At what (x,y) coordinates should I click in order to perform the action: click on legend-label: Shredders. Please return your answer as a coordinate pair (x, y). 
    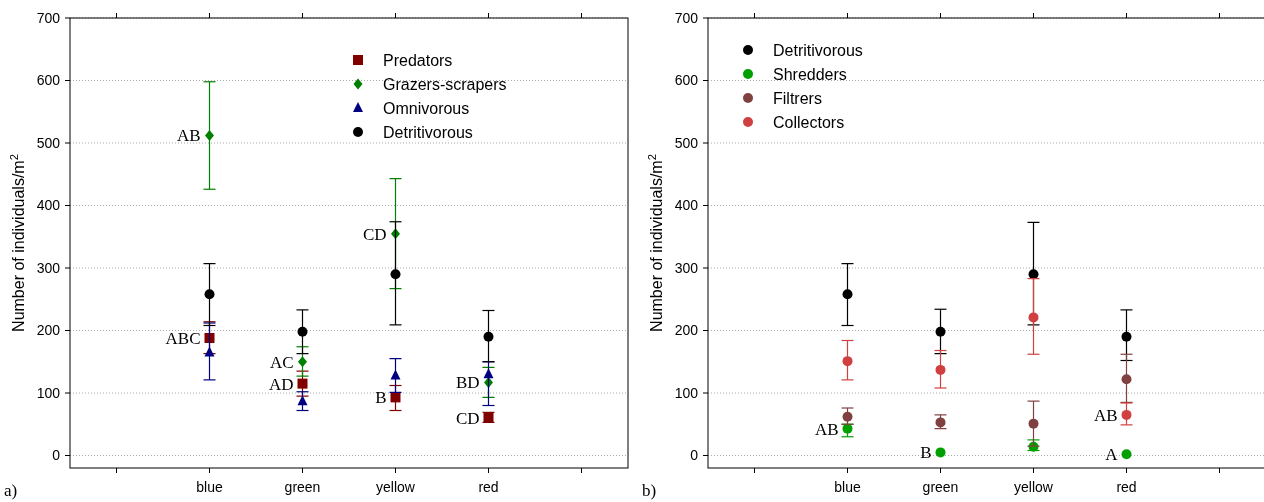
    Looking at the image, I should click on (810, 74).